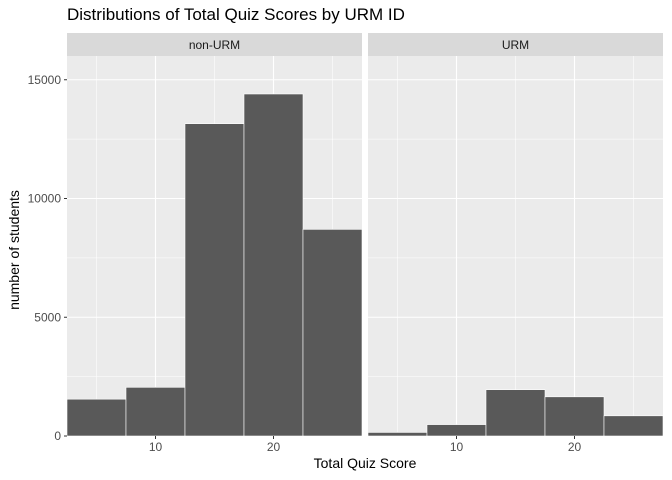 This screenshot has height=480, width=672. I want to click on facet-strip-label: non-URM, so click(214, 45).